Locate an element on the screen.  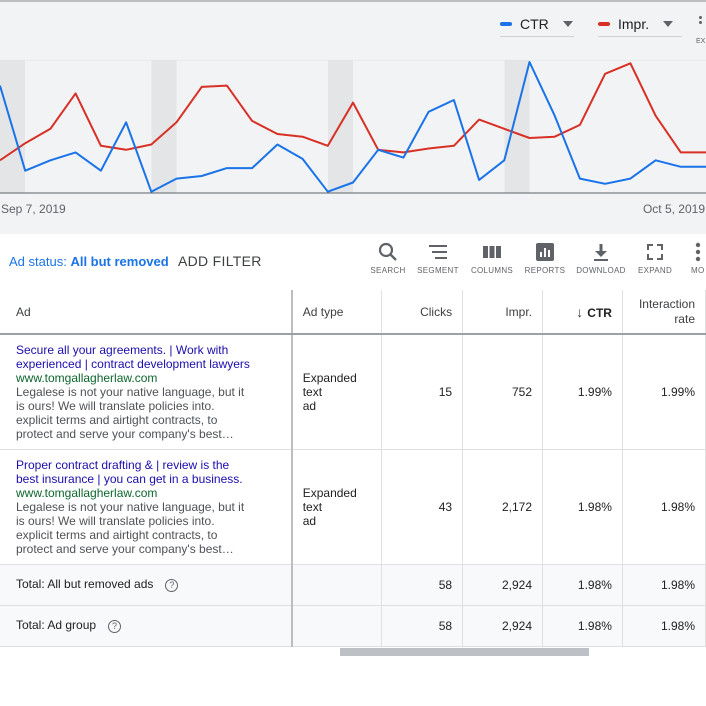
columns-button: COLUMNS is located at coordinates (492, 258).